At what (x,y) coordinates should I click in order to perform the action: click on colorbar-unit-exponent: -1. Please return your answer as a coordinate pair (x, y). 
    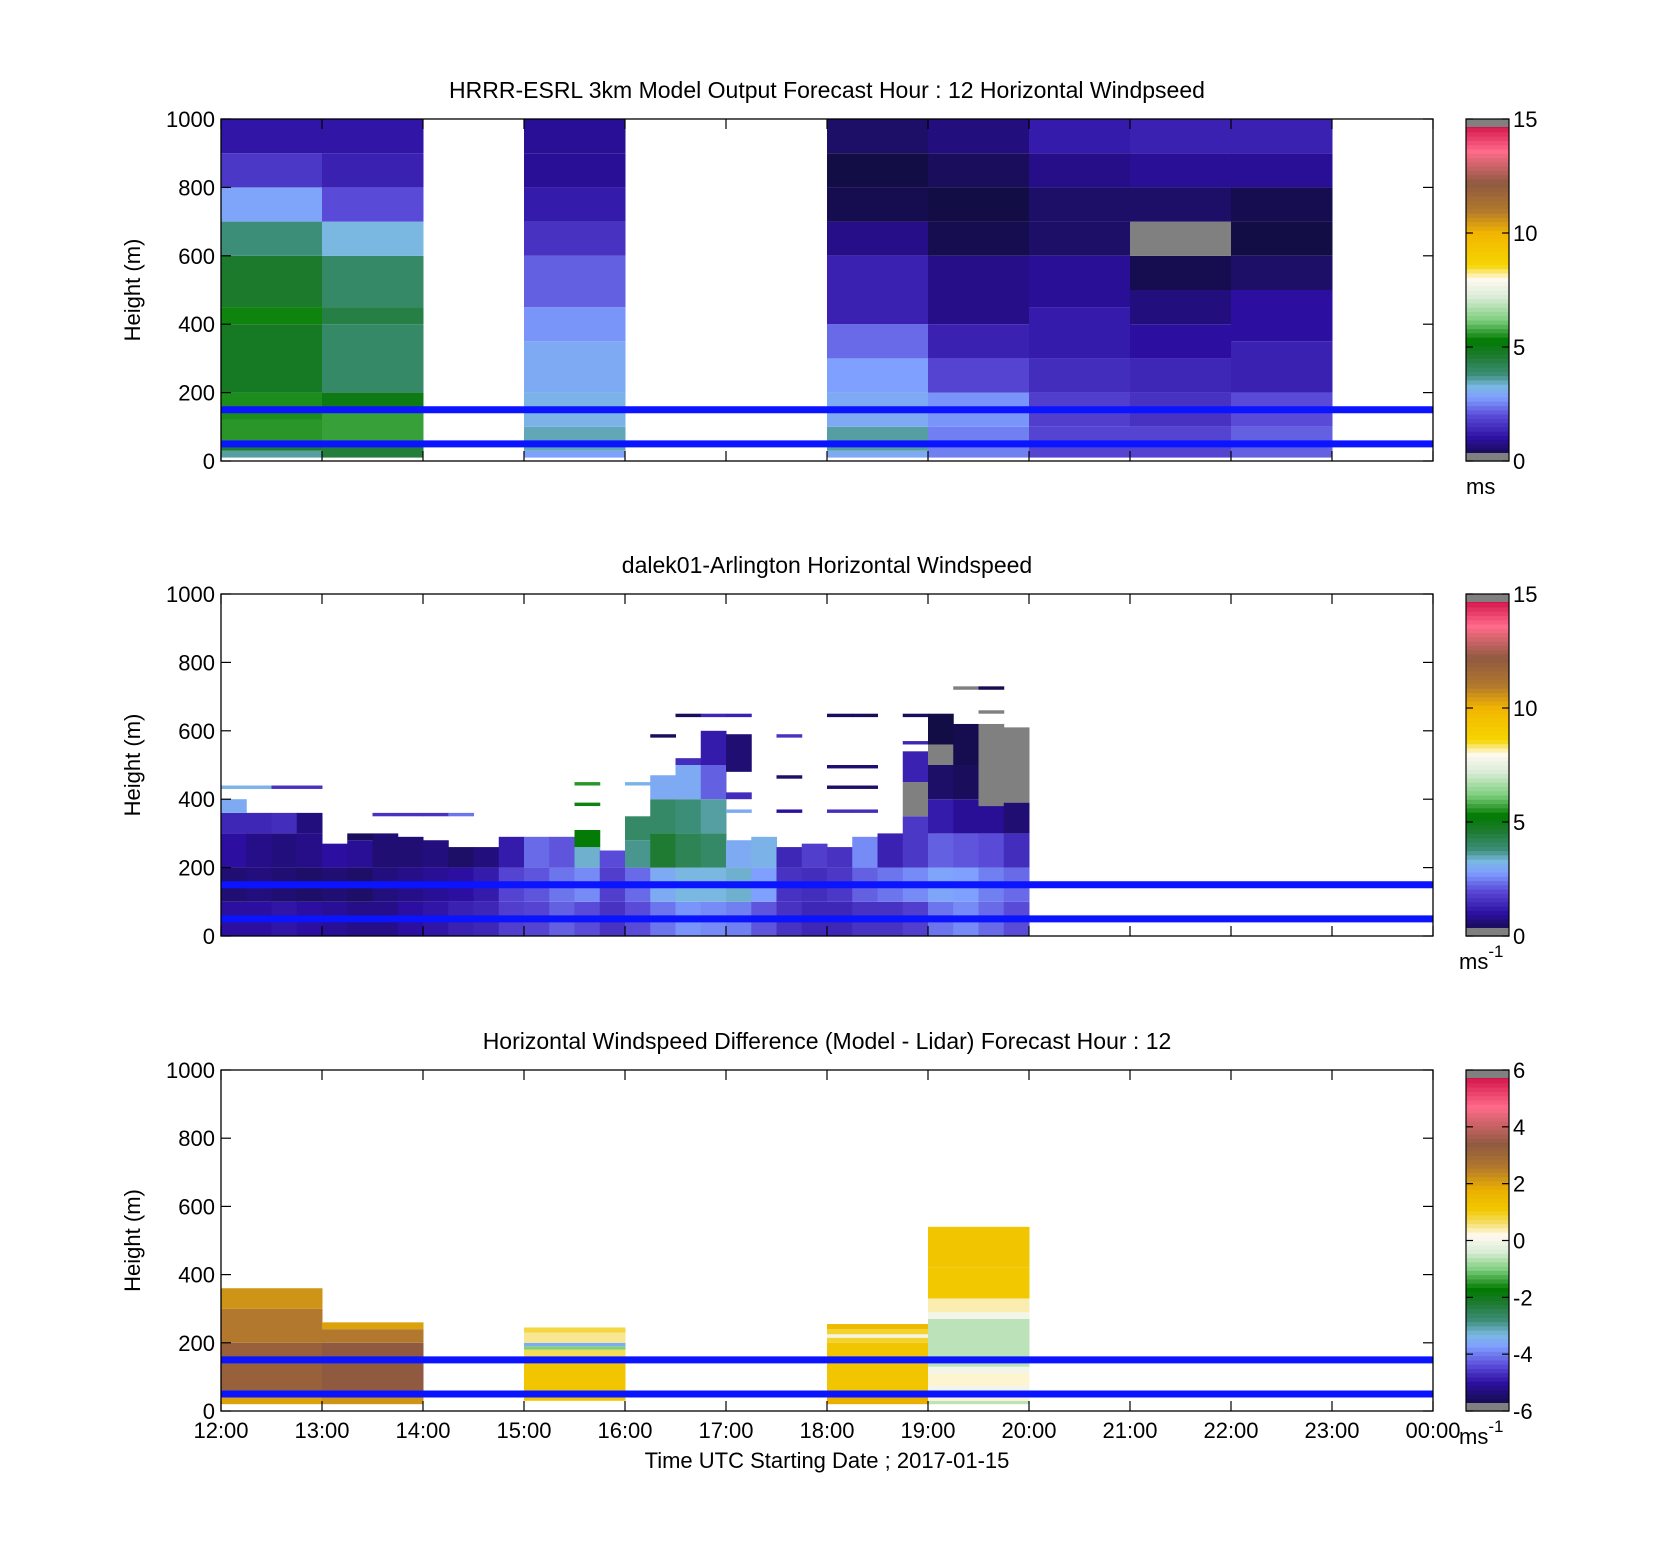
    Looking at the image, I should click on (1495, 951).